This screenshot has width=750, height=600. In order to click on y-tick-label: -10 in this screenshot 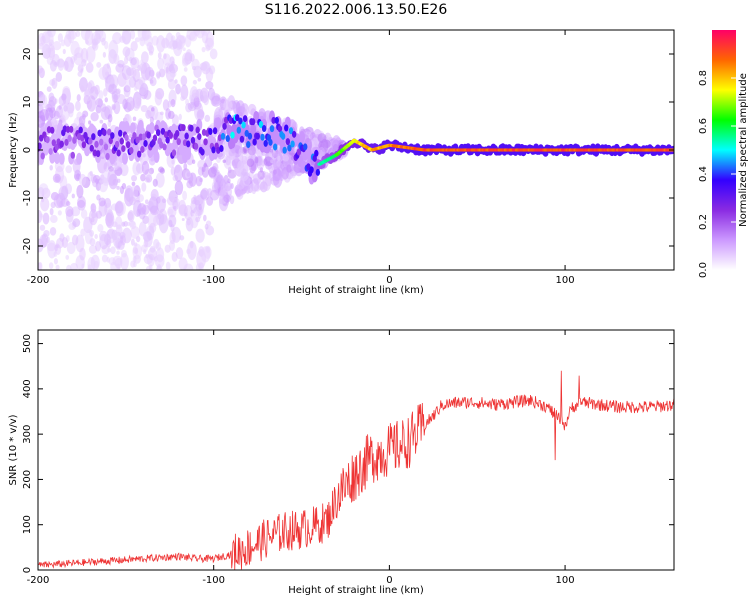, I will do `click(27, 198)`.